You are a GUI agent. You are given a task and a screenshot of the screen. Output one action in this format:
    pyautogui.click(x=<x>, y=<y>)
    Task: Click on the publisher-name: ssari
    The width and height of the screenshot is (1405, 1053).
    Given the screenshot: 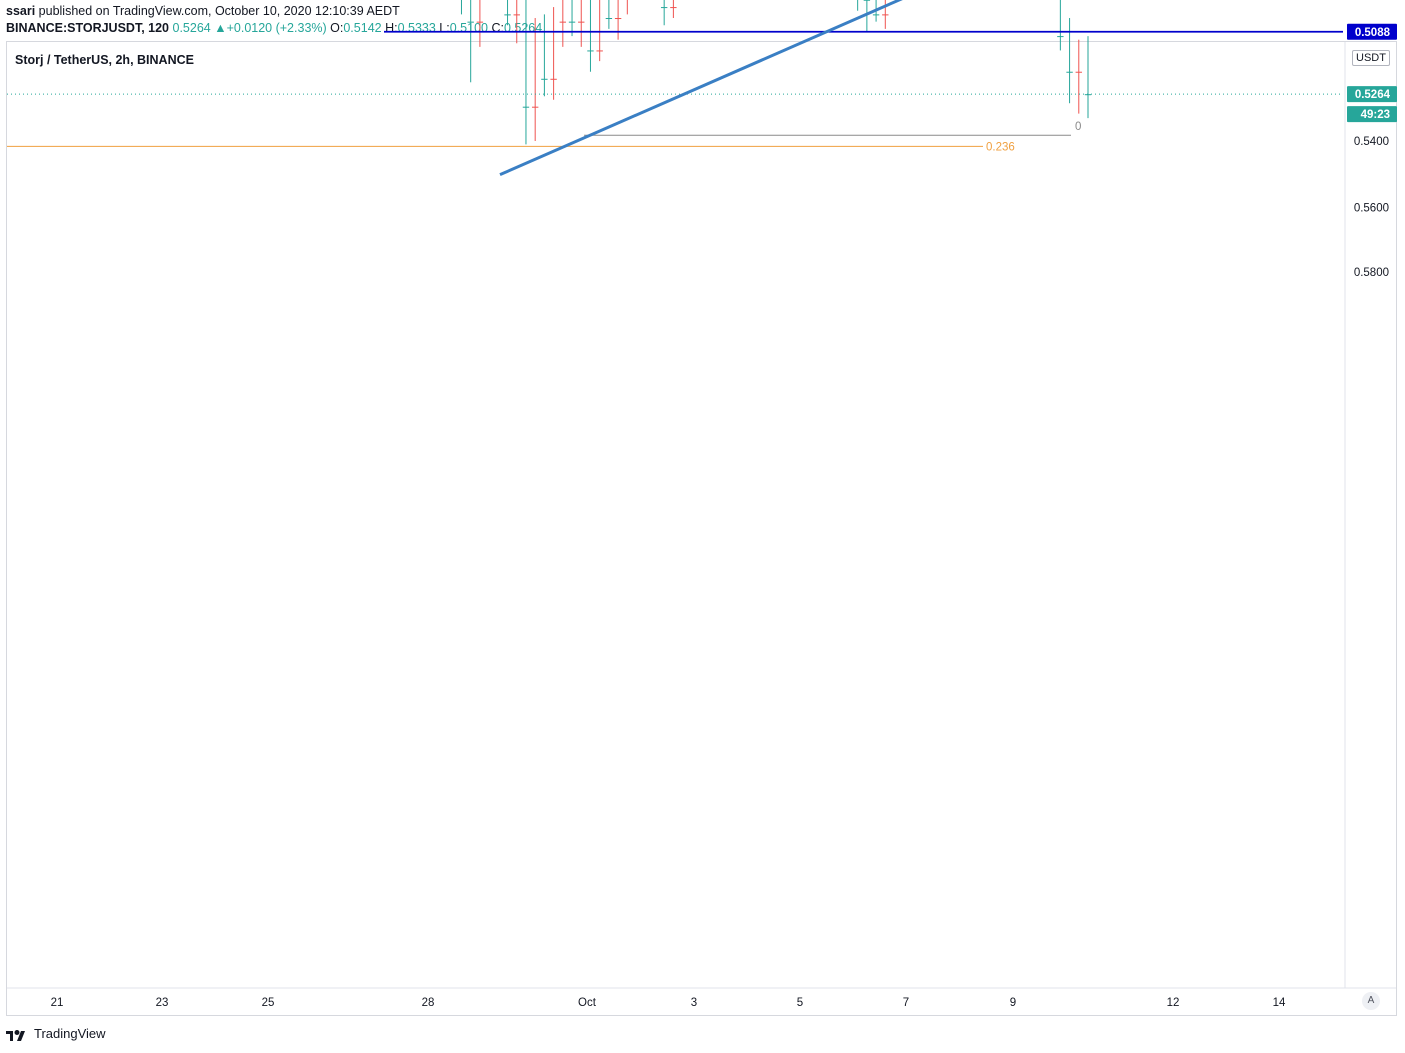 What is the action you would take?
    pyautogui.click(x=21, y=11)
    